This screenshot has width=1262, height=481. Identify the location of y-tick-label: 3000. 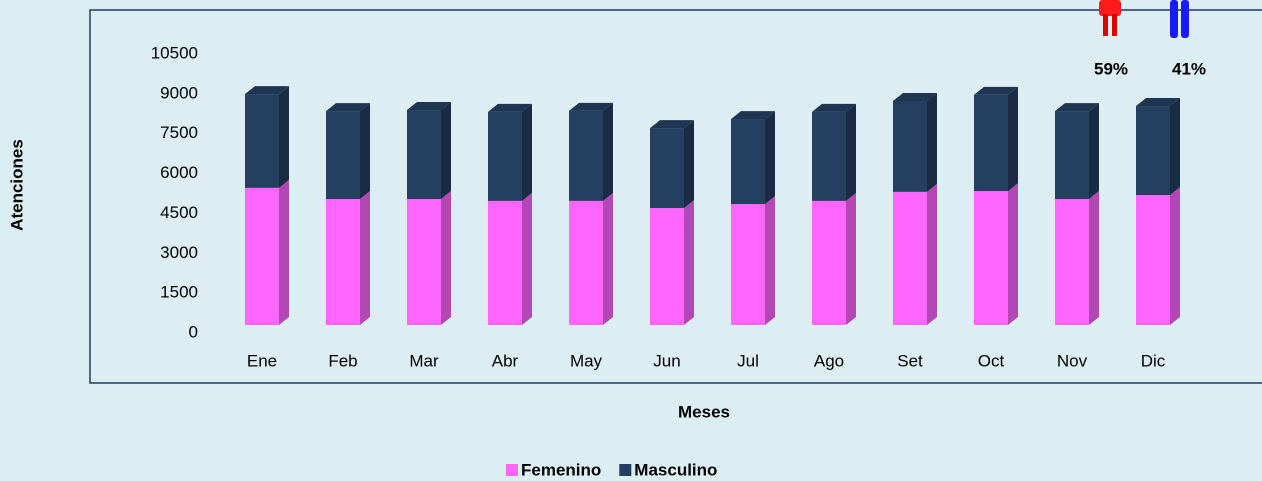
(179, 252).